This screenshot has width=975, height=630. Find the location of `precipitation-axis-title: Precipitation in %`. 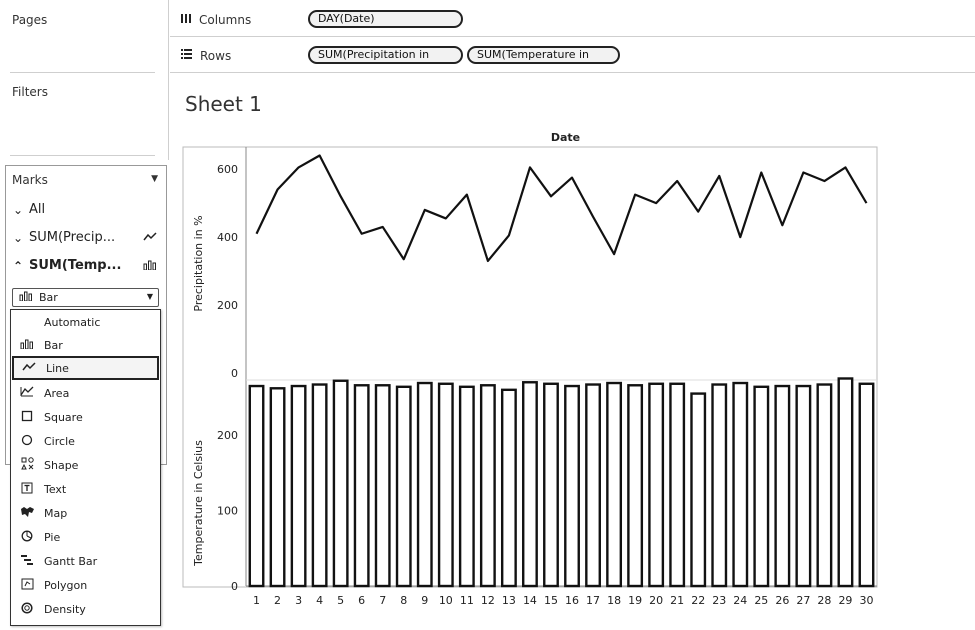

precipitation-axis-title: Precipitation in % is located at coordinates (198, 263).